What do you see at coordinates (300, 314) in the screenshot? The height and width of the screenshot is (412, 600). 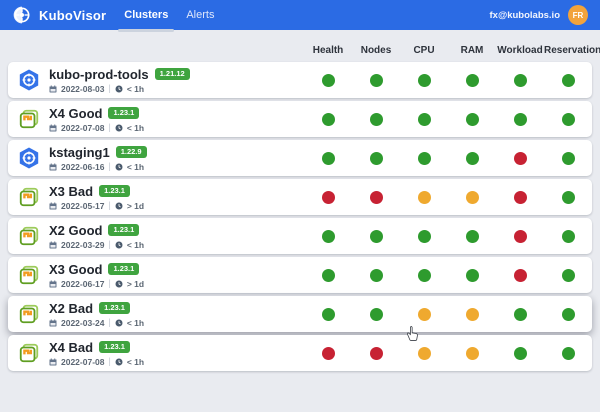 I see `cluster-row: X2 Bad 1.23.1 2022-03-24 | < 1h` at bounding box center [300, 314].